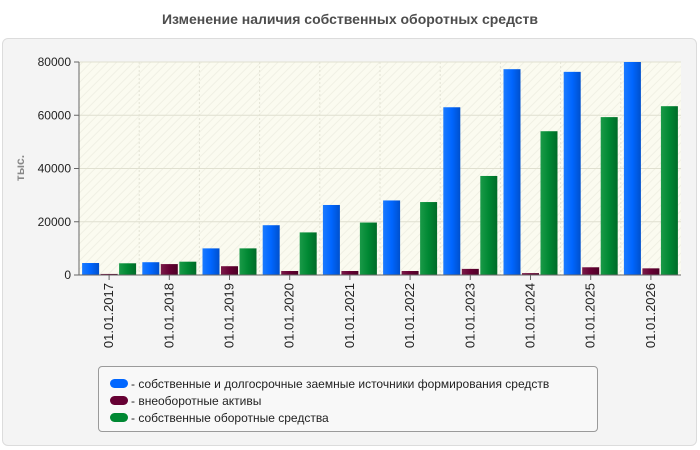  Describe the element at coordinates (168, 315) in the screenshot. I see `x-tick-label: 01.01.2018` at that location.